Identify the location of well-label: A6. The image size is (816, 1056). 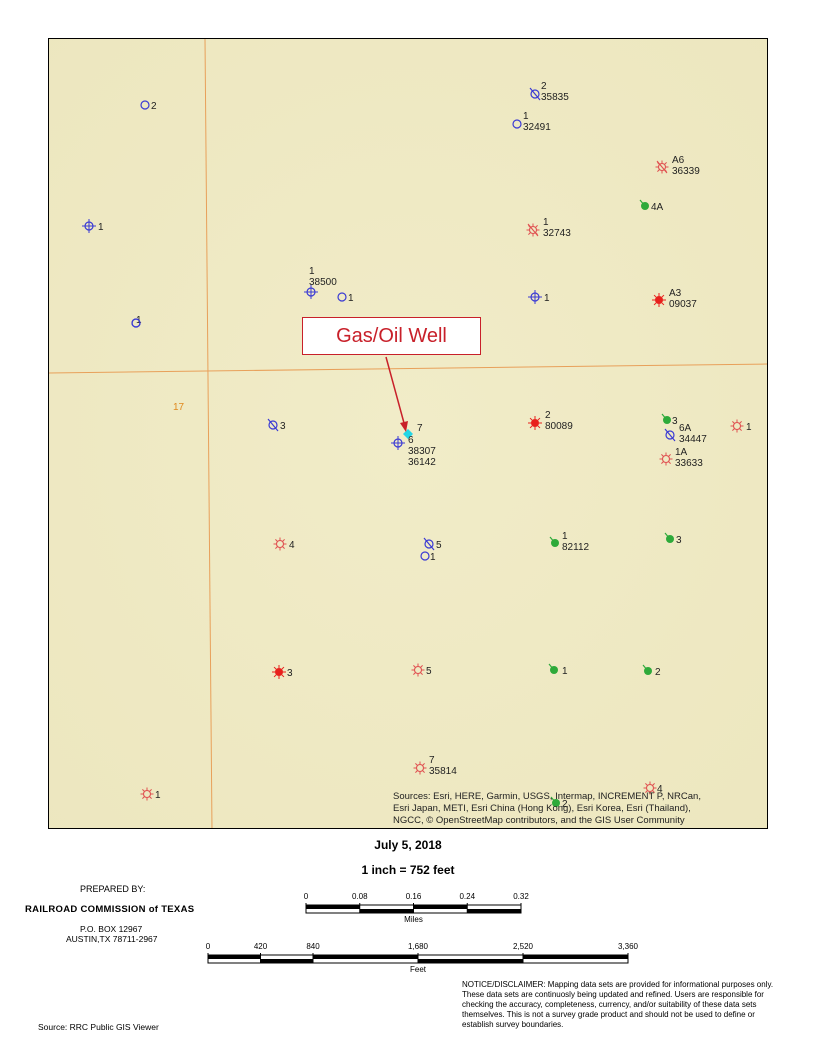
(678, 160).